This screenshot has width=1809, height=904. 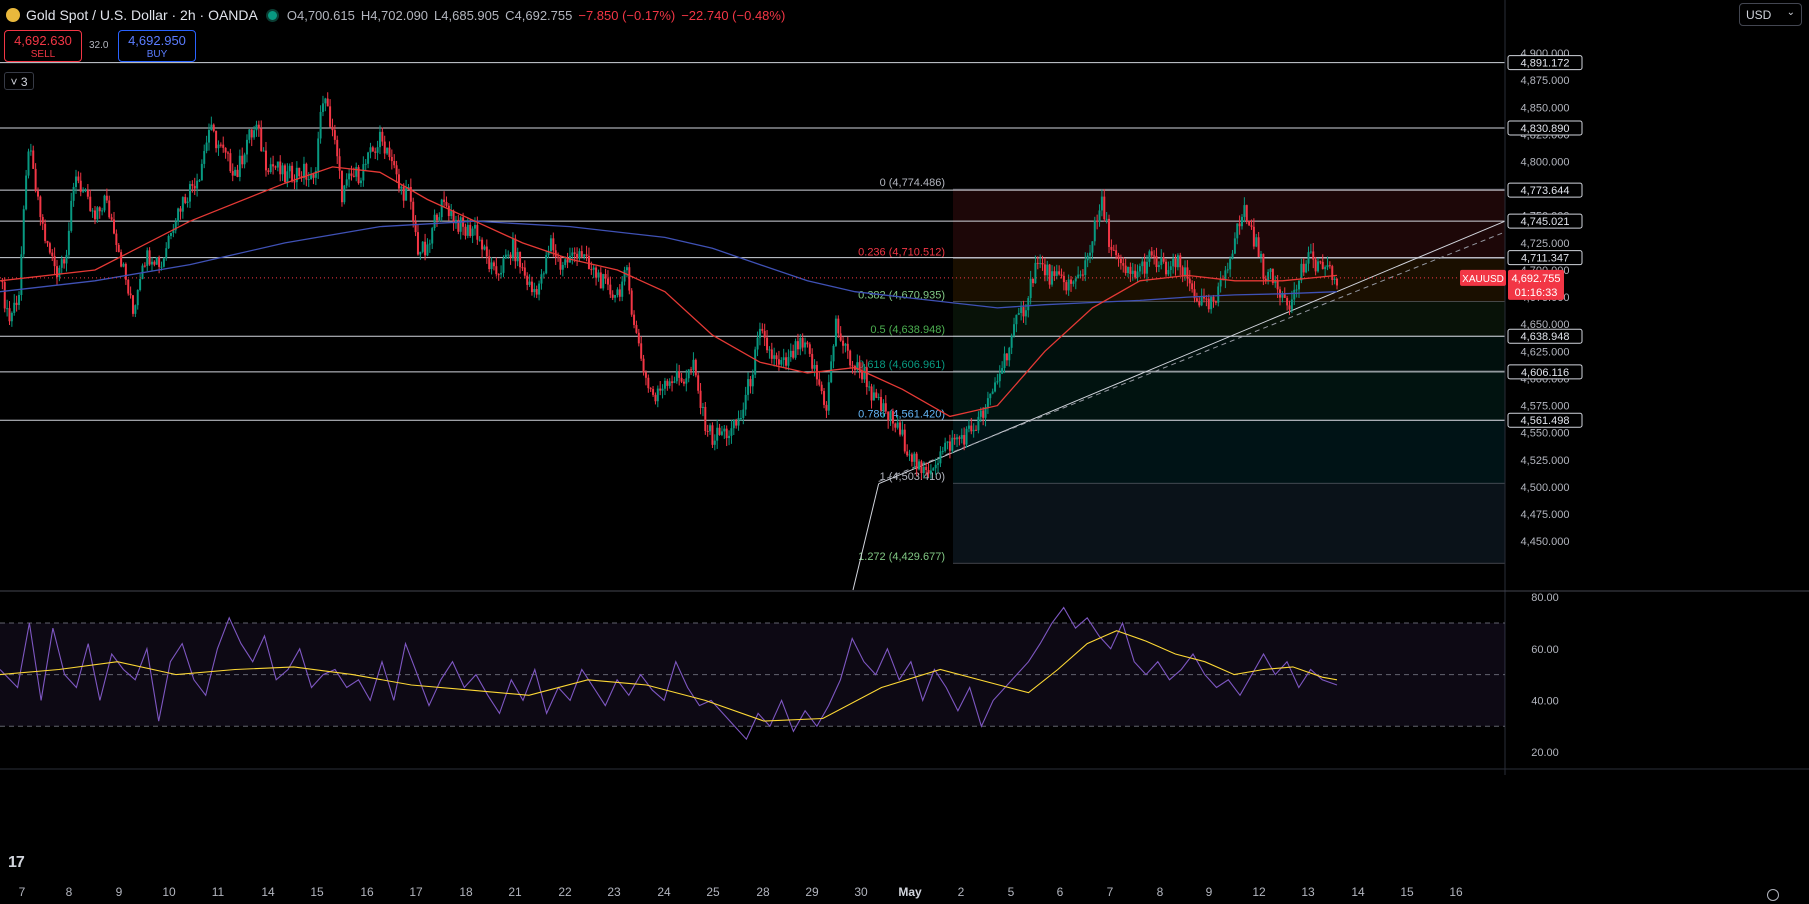 I want to click on symbol-title: Gold Spot / U.S. Dollar · 2h · OANDA, so click(x=142, y=15).